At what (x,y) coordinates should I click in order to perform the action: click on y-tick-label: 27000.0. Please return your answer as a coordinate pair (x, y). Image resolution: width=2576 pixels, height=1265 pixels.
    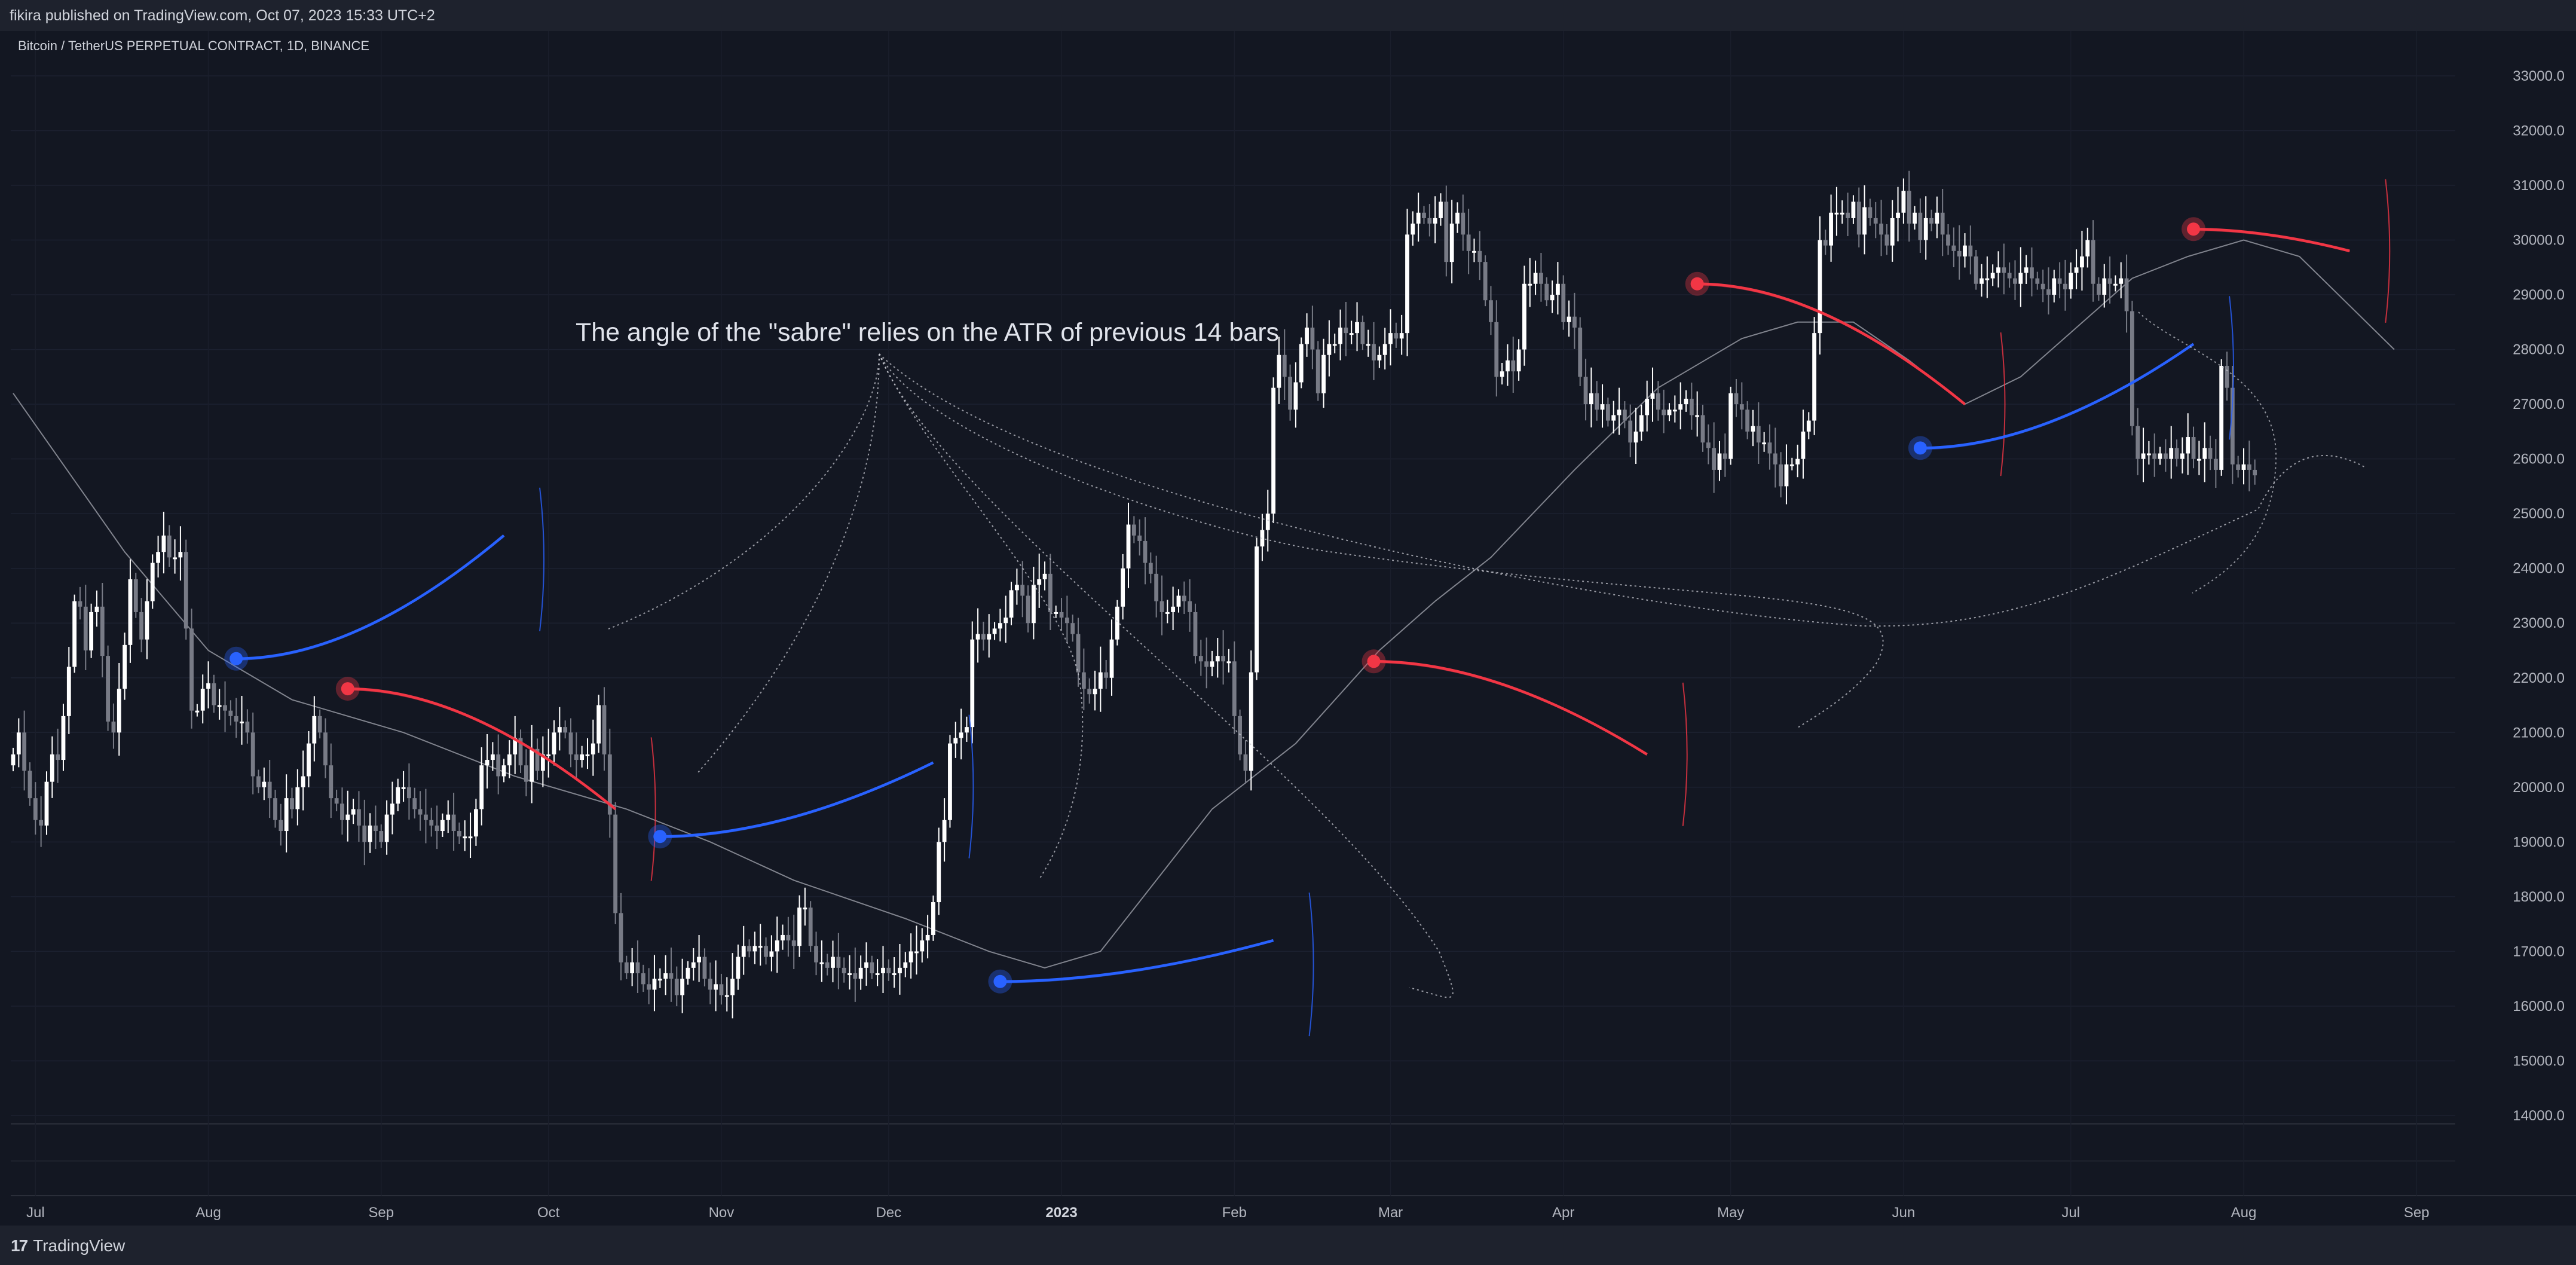
    Looking at the image, I should click on (2539, 404).